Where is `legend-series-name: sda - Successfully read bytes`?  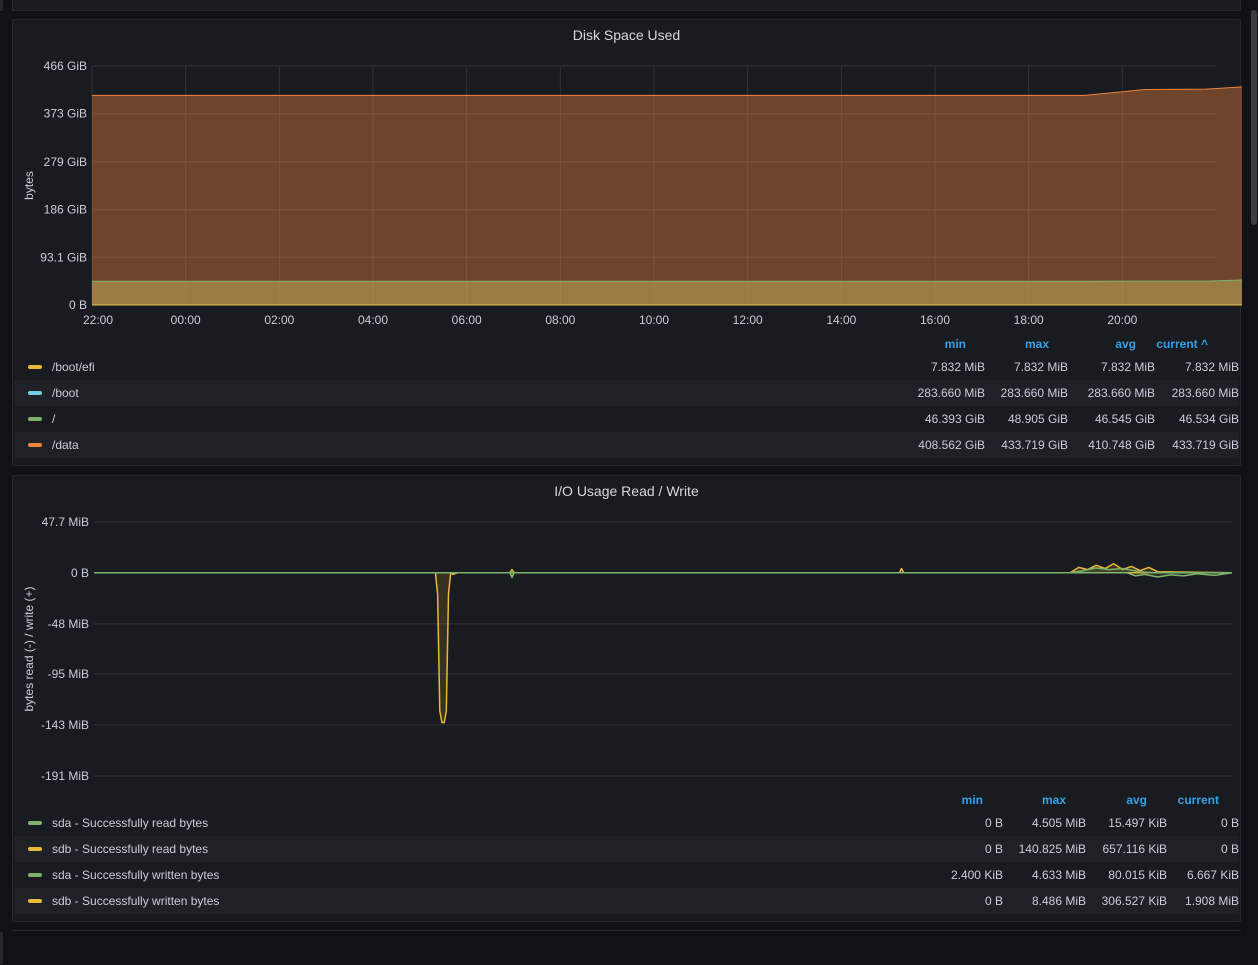
legend-series-name: sda - Successfully read bytes is located at coordinates (486, 823).